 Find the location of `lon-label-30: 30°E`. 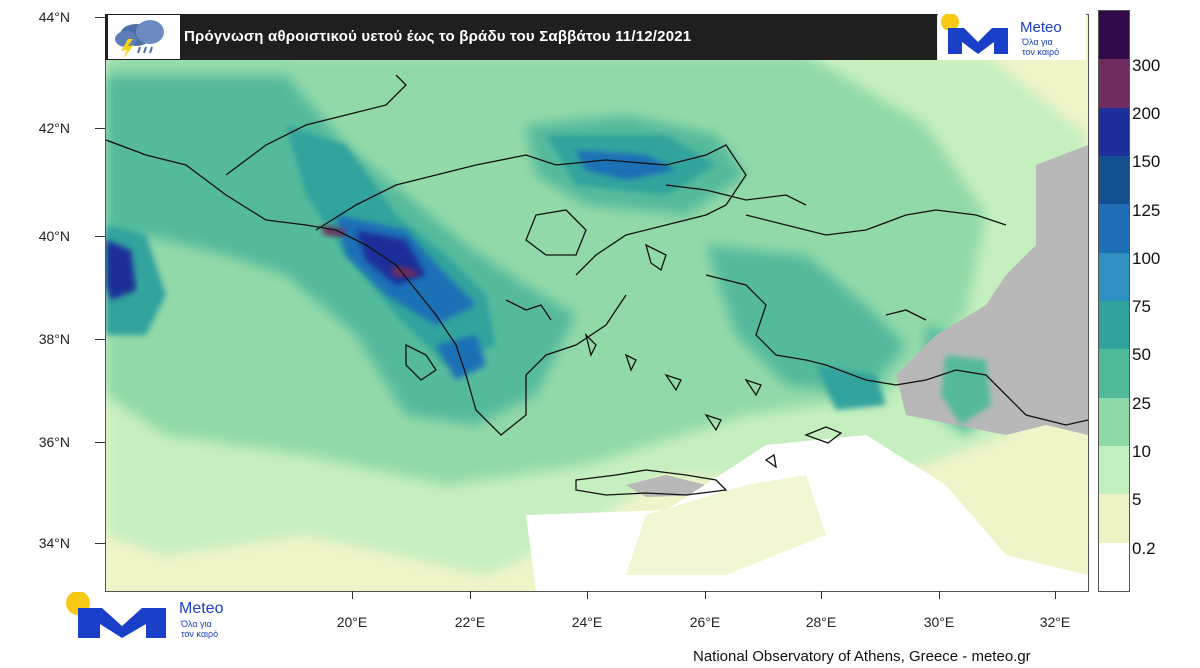

lon-label-30: 30°E is located at coordinates (939, 622).